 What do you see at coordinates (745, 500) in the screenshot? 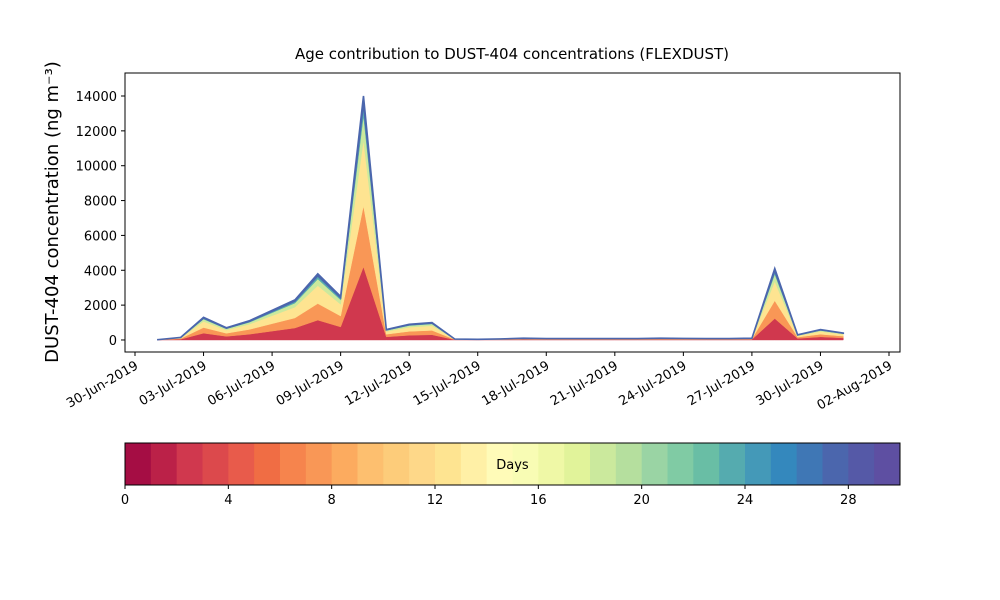
I see `colorbar-tick-label: 24` at bounding box center [745, 500].